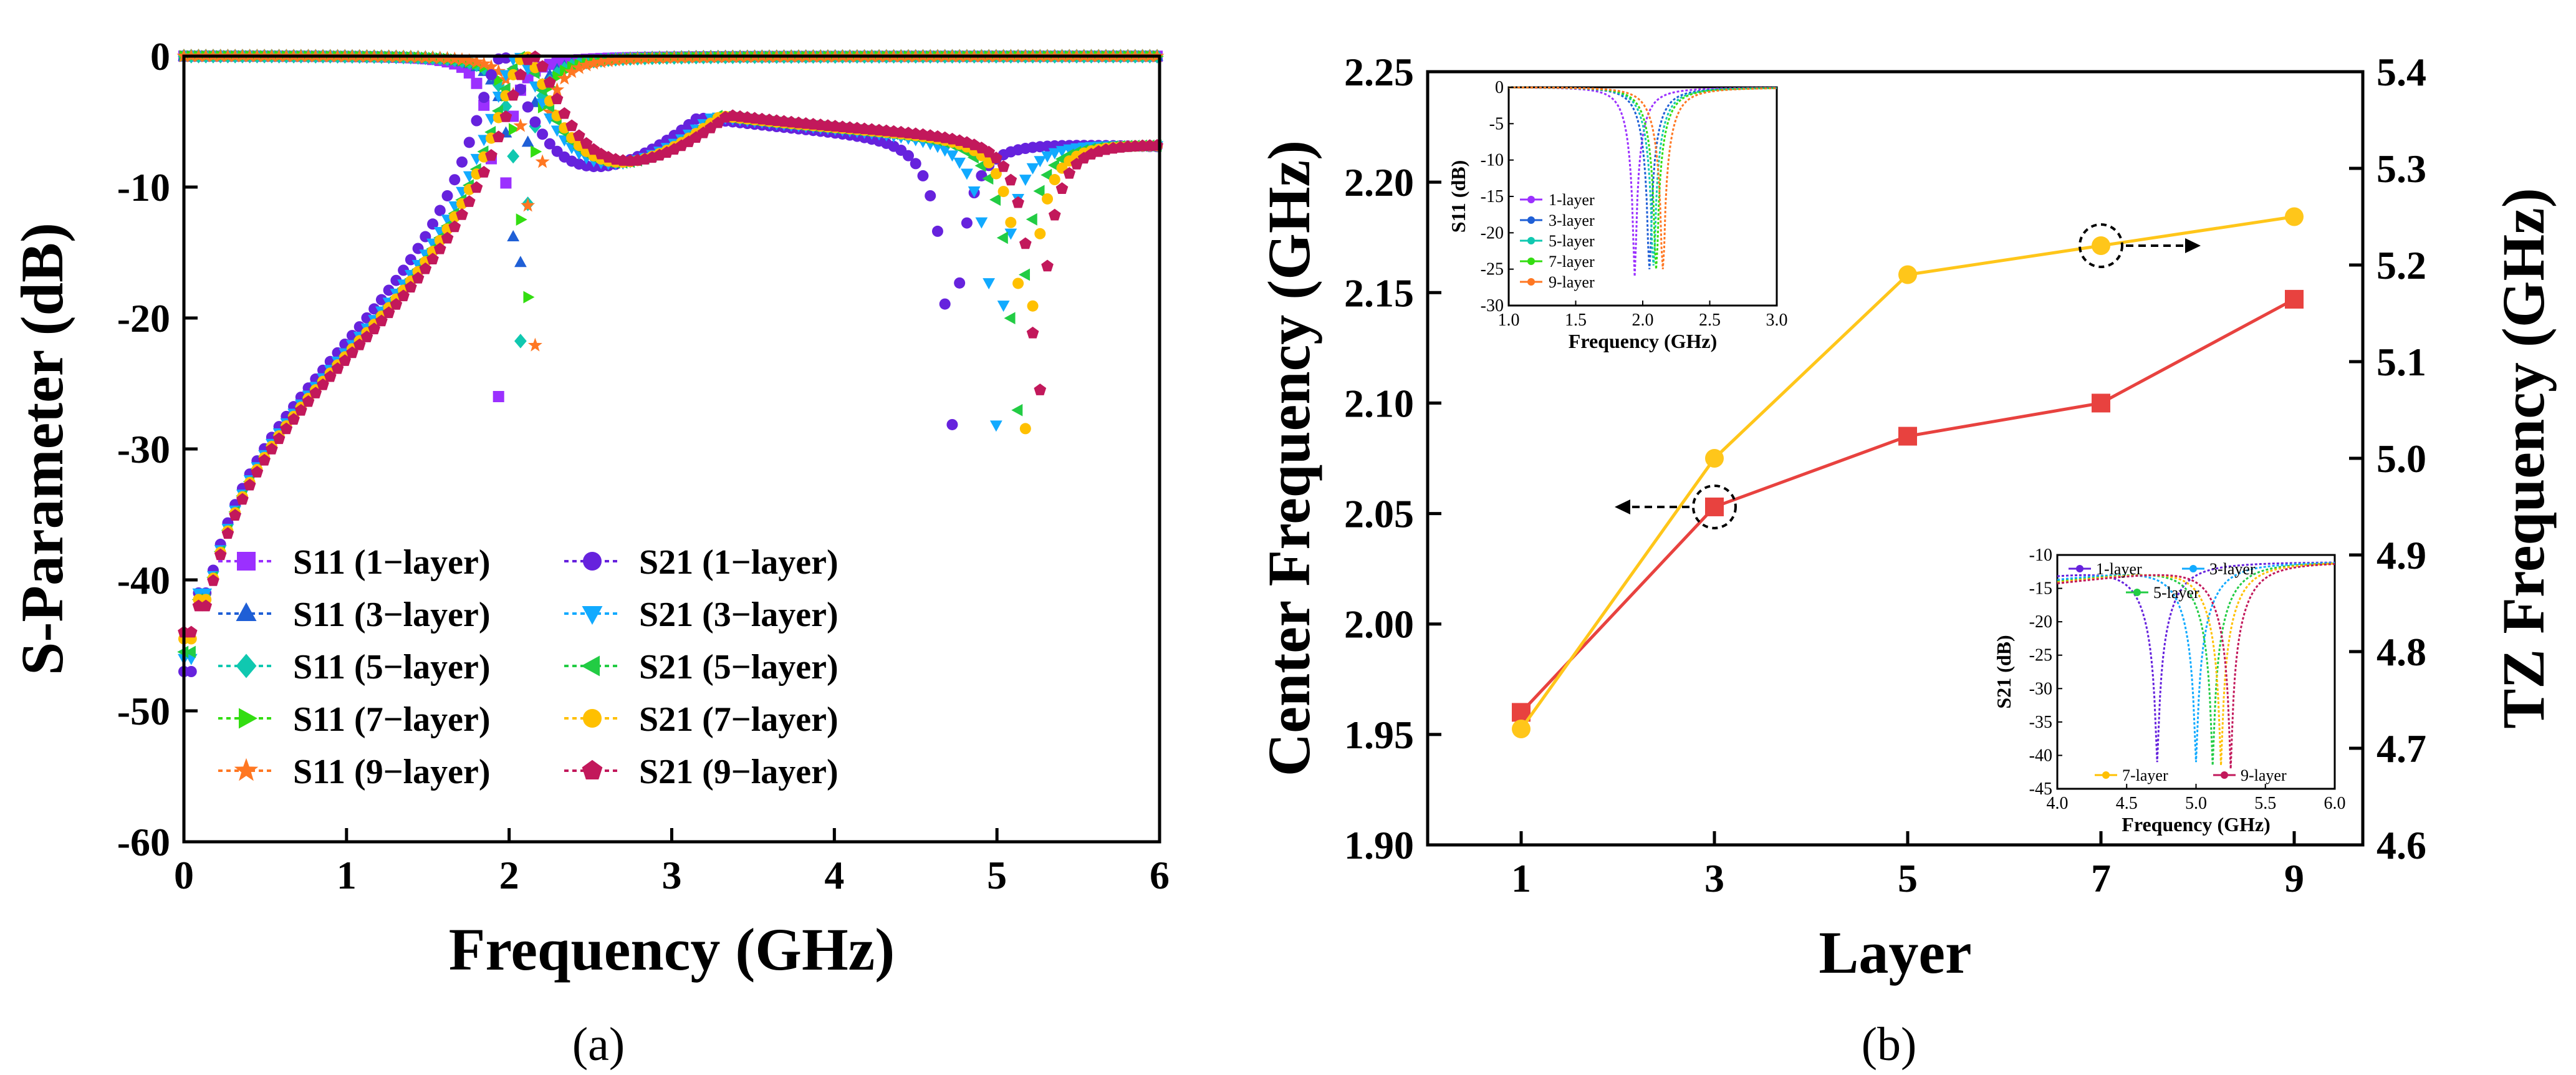 This screenshot has width=2576, height=1075. I want to click on inset-y-tick-label: -30, so click(1492, 306).